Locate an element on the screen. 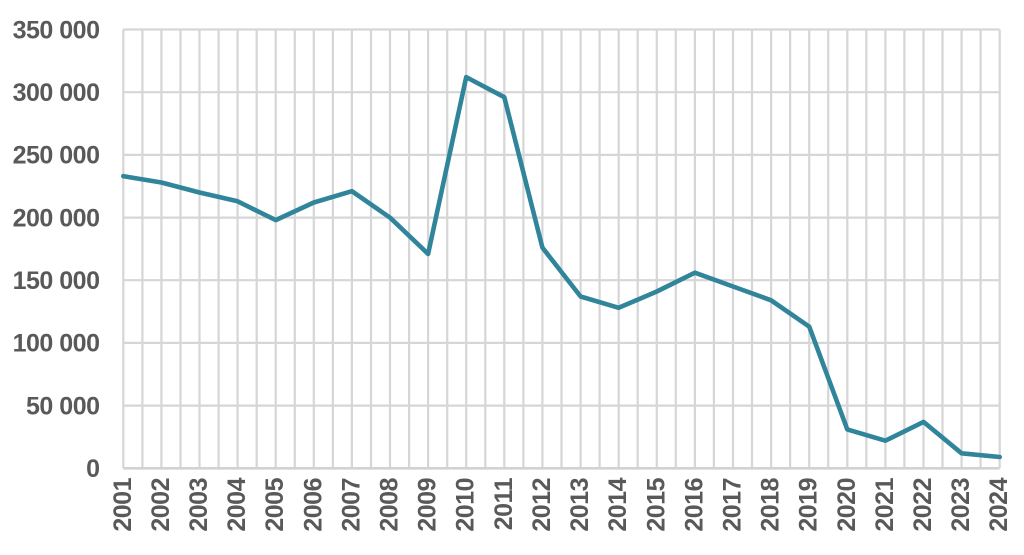 The width and height of the screenshot is (1024, 555). y-tick-label: 50 000 is located at coordinates (62, 406).